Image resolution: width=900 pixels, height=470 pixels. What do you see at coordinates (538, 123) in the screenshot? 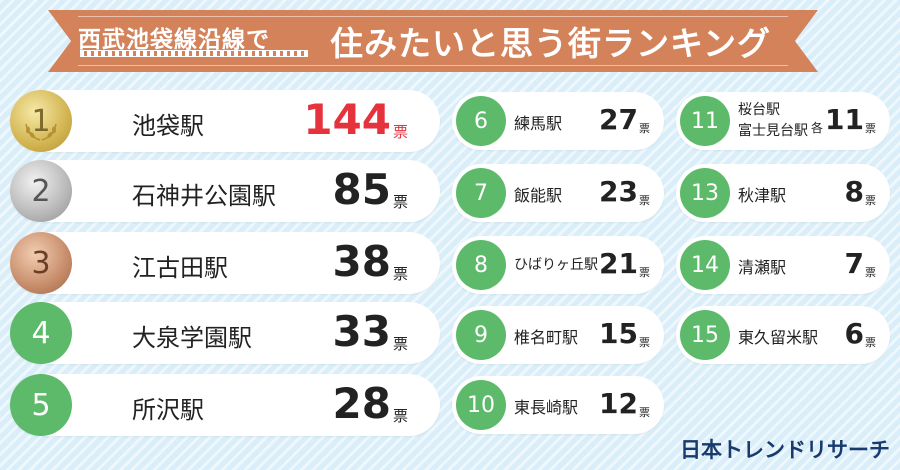
I see `station-name: 練馬駅` at bounding box center [538, 123].